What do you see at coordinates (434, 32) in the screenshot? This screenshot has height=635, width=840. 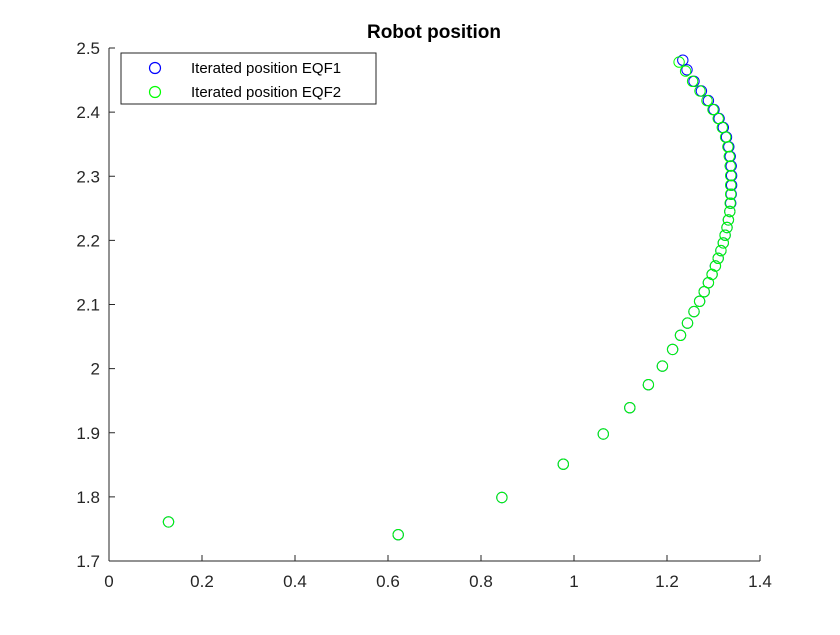 I see `chart-title: Robot position` at bounding box center [434, 32].